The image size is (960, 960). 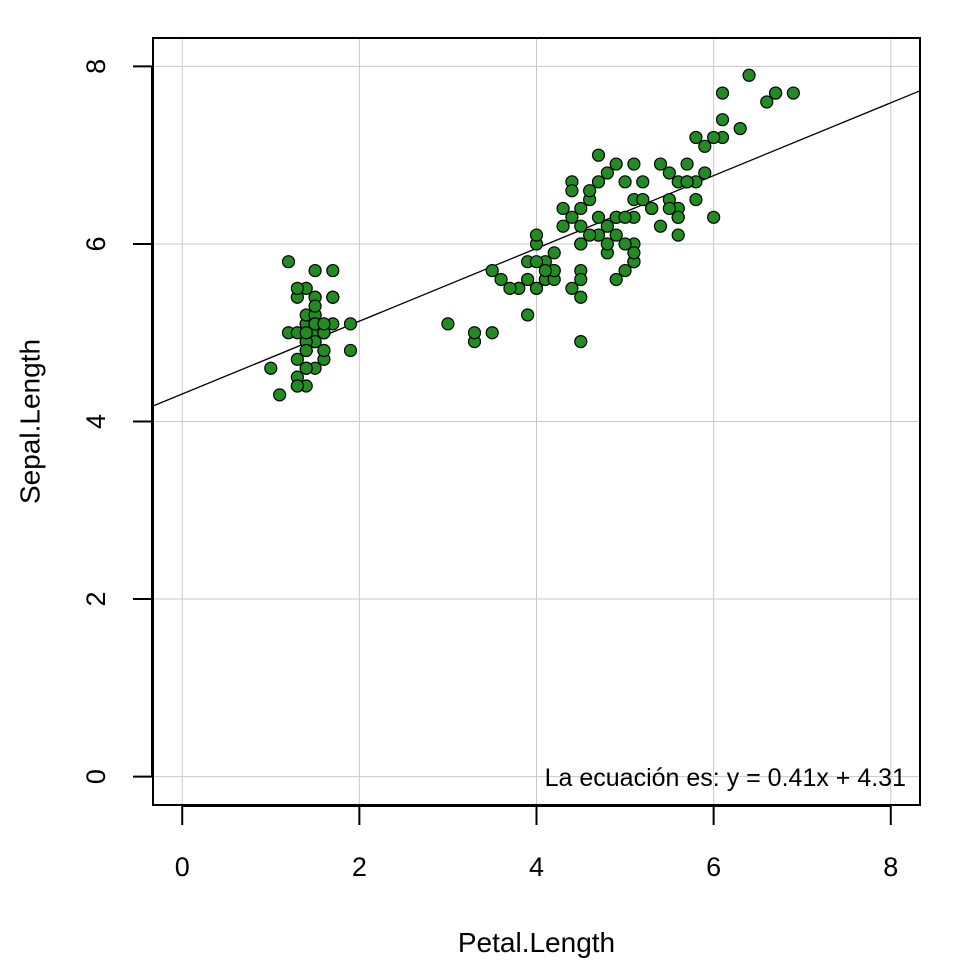 What do you see at coordinates (182, 867) in the screenshot?
I see `x-tick-label: 0` at bounding box center [182, 867].